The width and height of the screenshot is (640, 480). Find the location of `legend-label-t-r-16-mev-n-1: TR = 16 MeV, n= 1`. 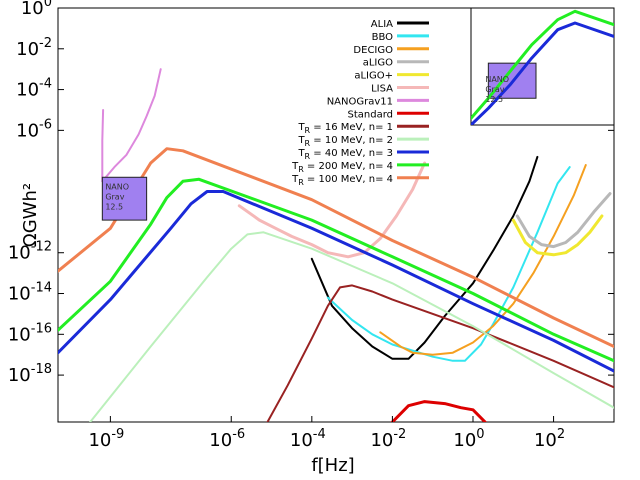

legend-label-t-r-16-mev-n-1: TR = 16 MeV, n= 1 is located at coordinates (345, 128).